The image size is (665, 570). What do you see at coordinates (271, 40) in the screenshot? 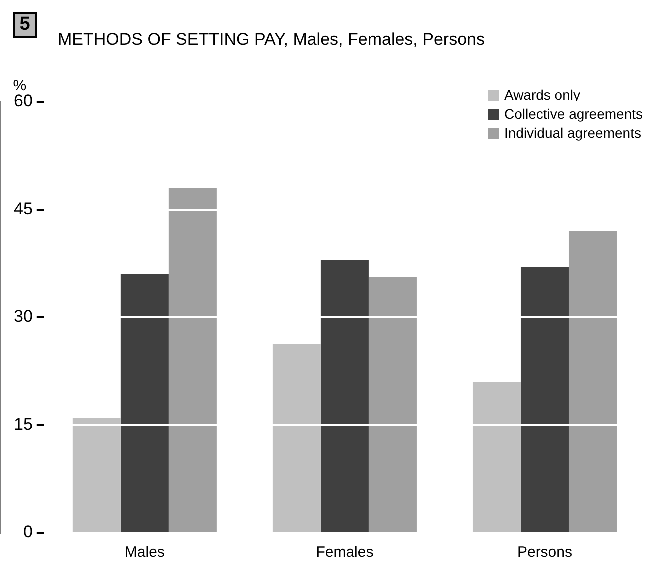
I see `chart-title: METHODS OF SETTING PAY, Males, Females, Persons` at bounding box center [271, 40].